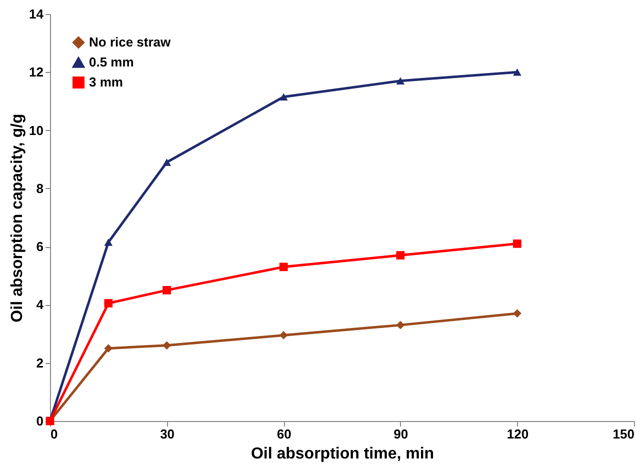  I want to click on y-tick-label: 6, so click(40, 246).